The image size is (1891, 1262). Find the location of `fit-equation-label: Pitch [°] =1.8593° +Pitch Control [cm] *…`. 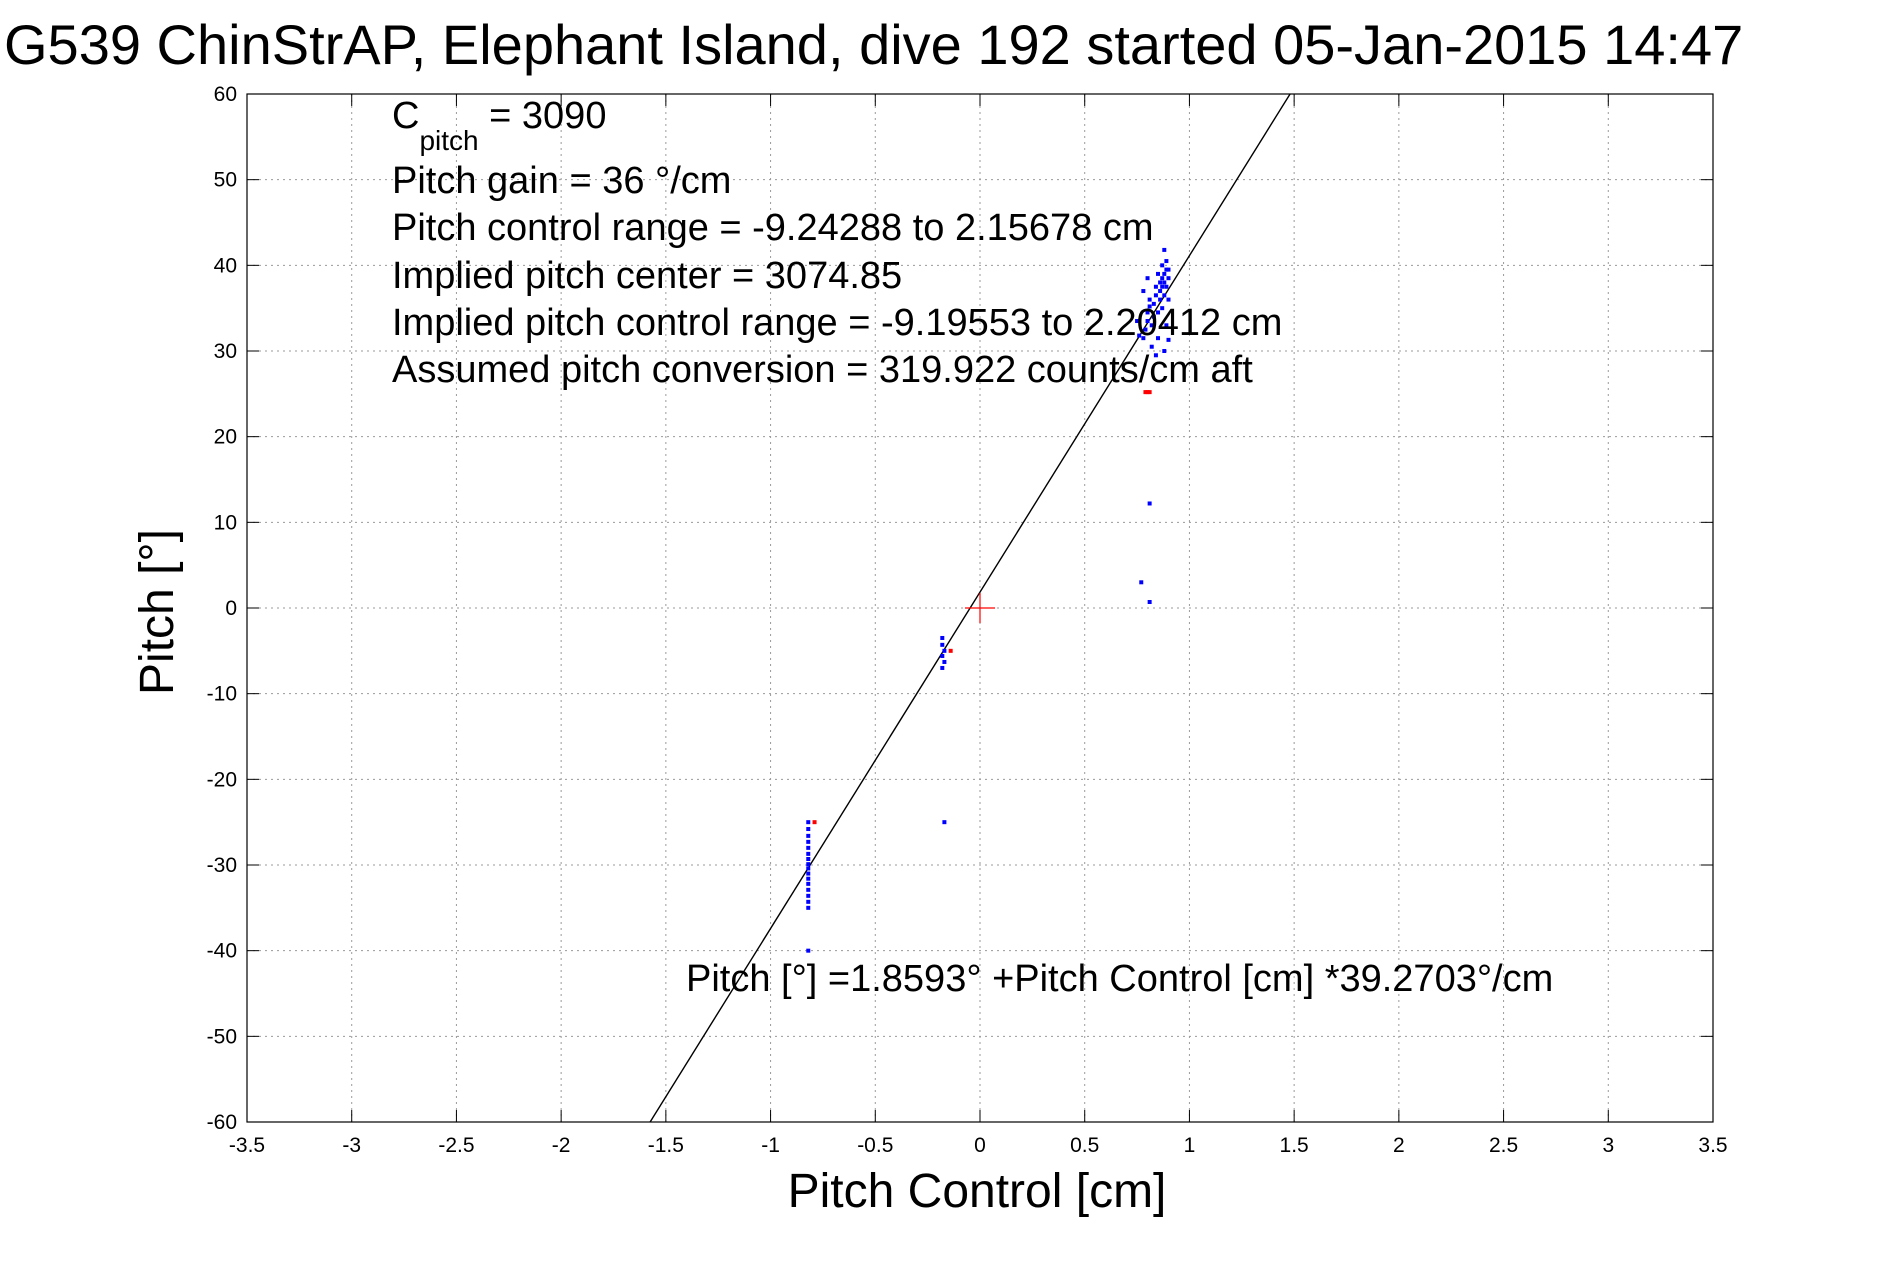

fit-equation-label: Pitch [°] =1.8593° +Pitch Control [cm] *… is located at coordinates (1119, 979).